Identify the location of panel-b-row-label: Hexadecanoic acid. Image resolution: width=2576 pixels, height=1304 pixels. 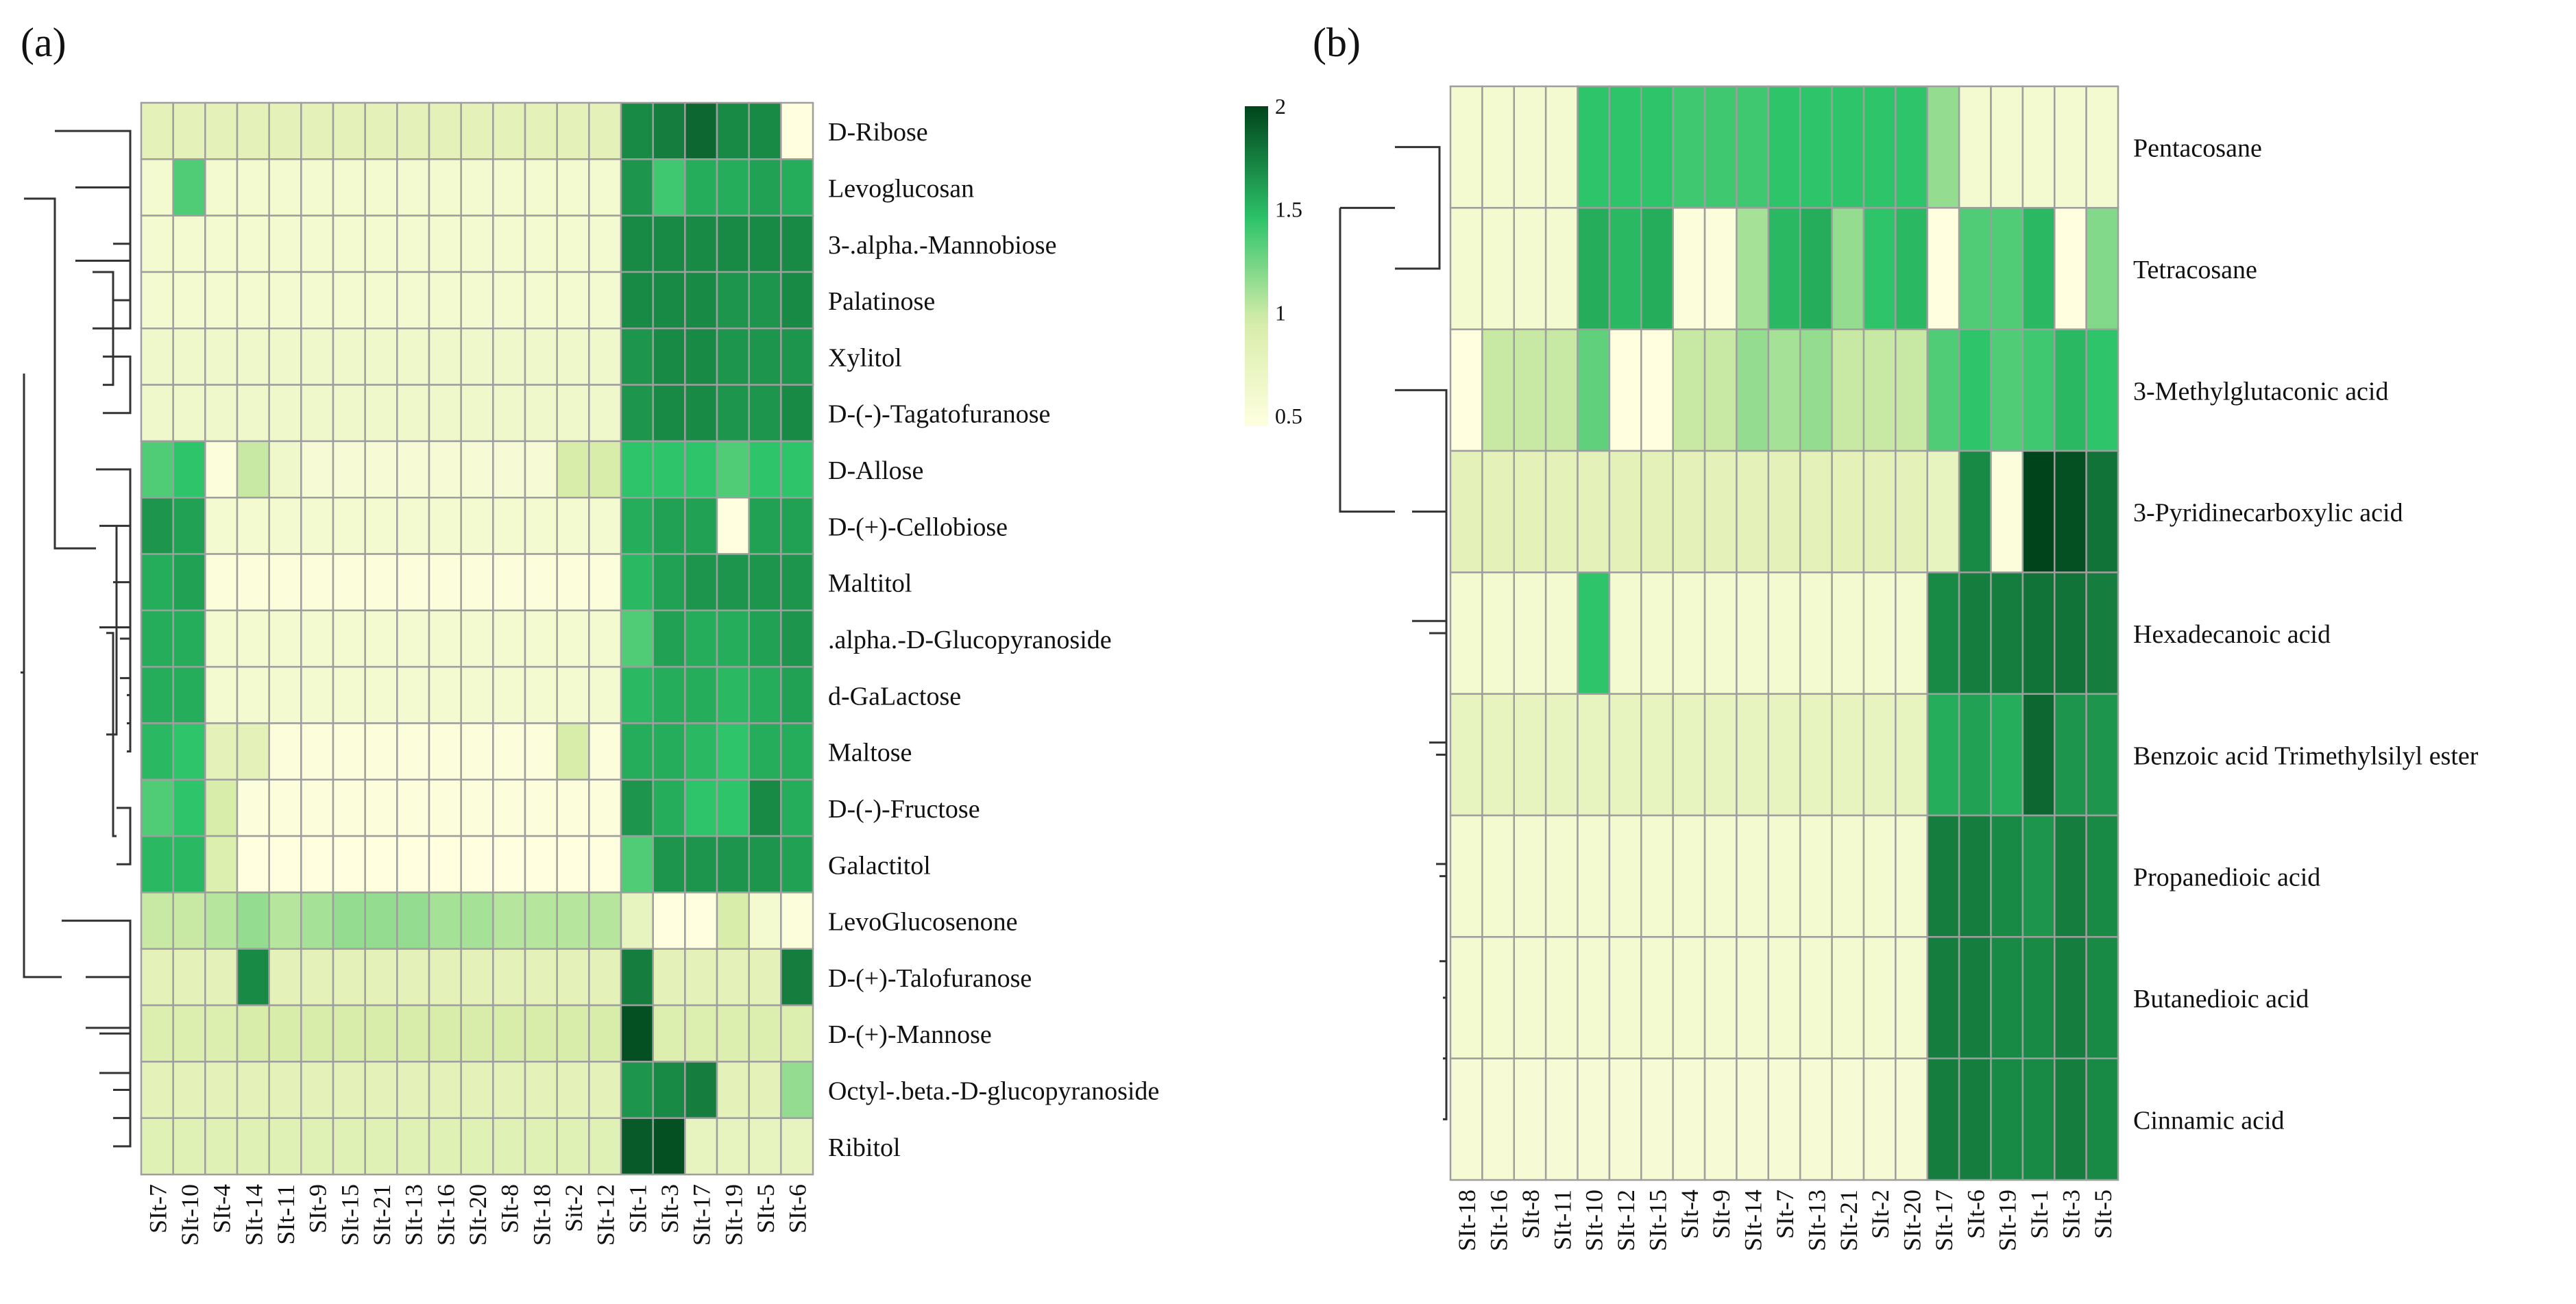
(2232, 634).